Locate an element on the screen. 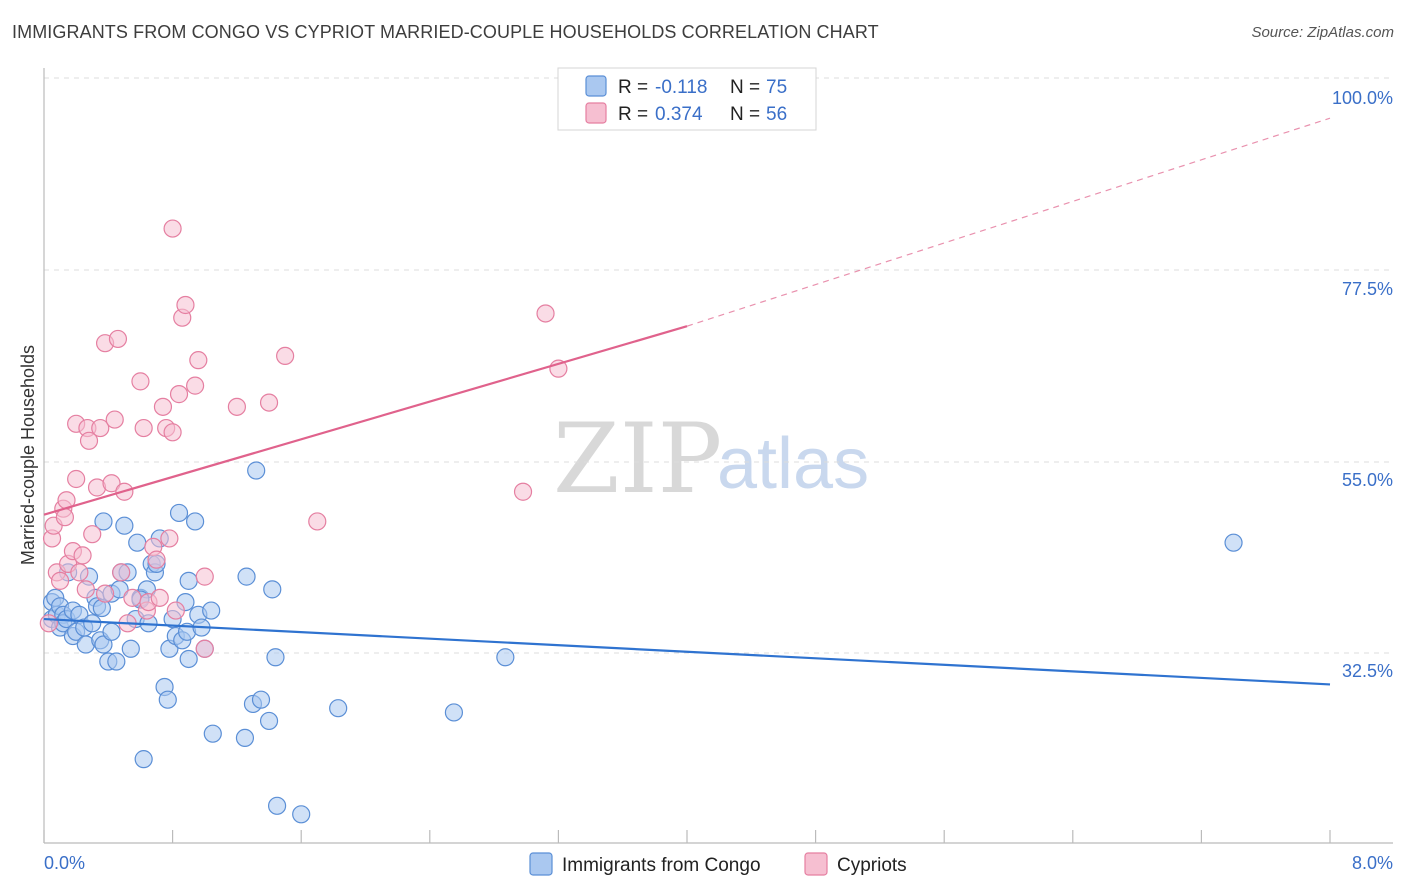 The height and width of the screenshot is (892, 1406). watermark-atlas: atlas is located at coordinates (793, 464).